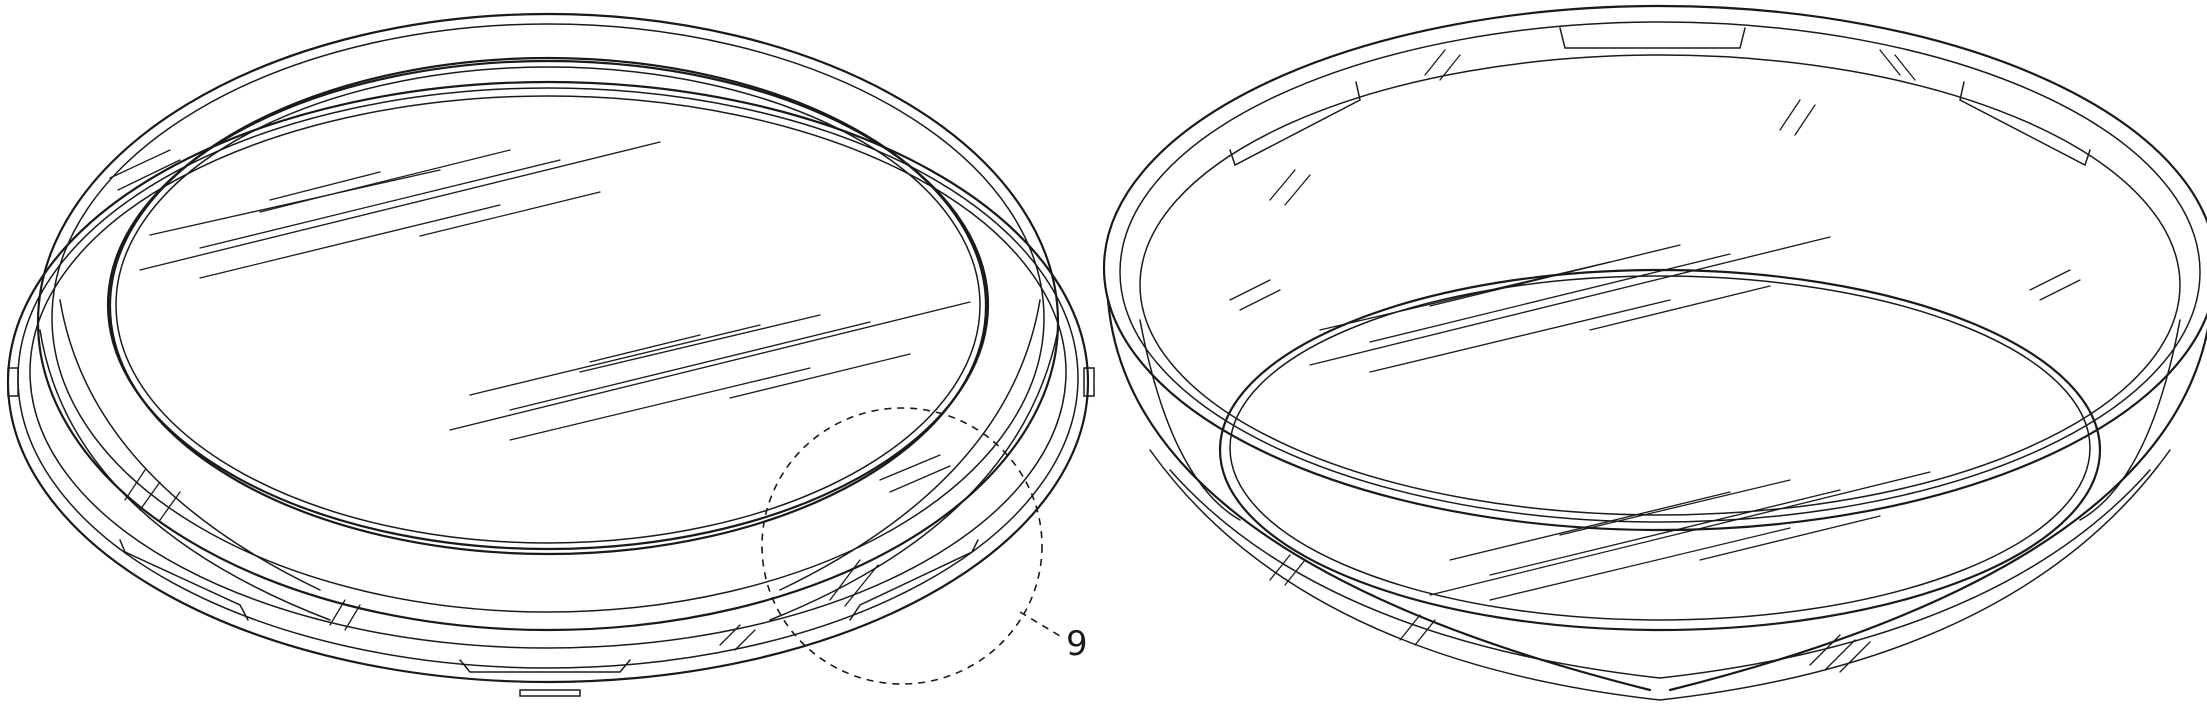 The image size is (2207, 714). Describe the element at coordinates (184, 580) in the screenshot. I see `lid-notch-left` at that location.